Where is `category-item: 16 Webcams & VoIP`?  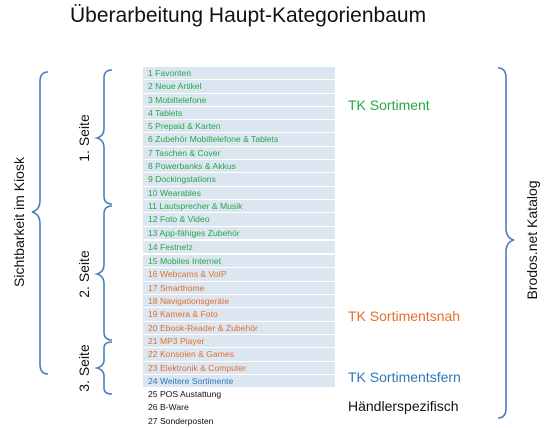 category-item: 16 Webcams & VoIP is located at coordinates (239, 275).